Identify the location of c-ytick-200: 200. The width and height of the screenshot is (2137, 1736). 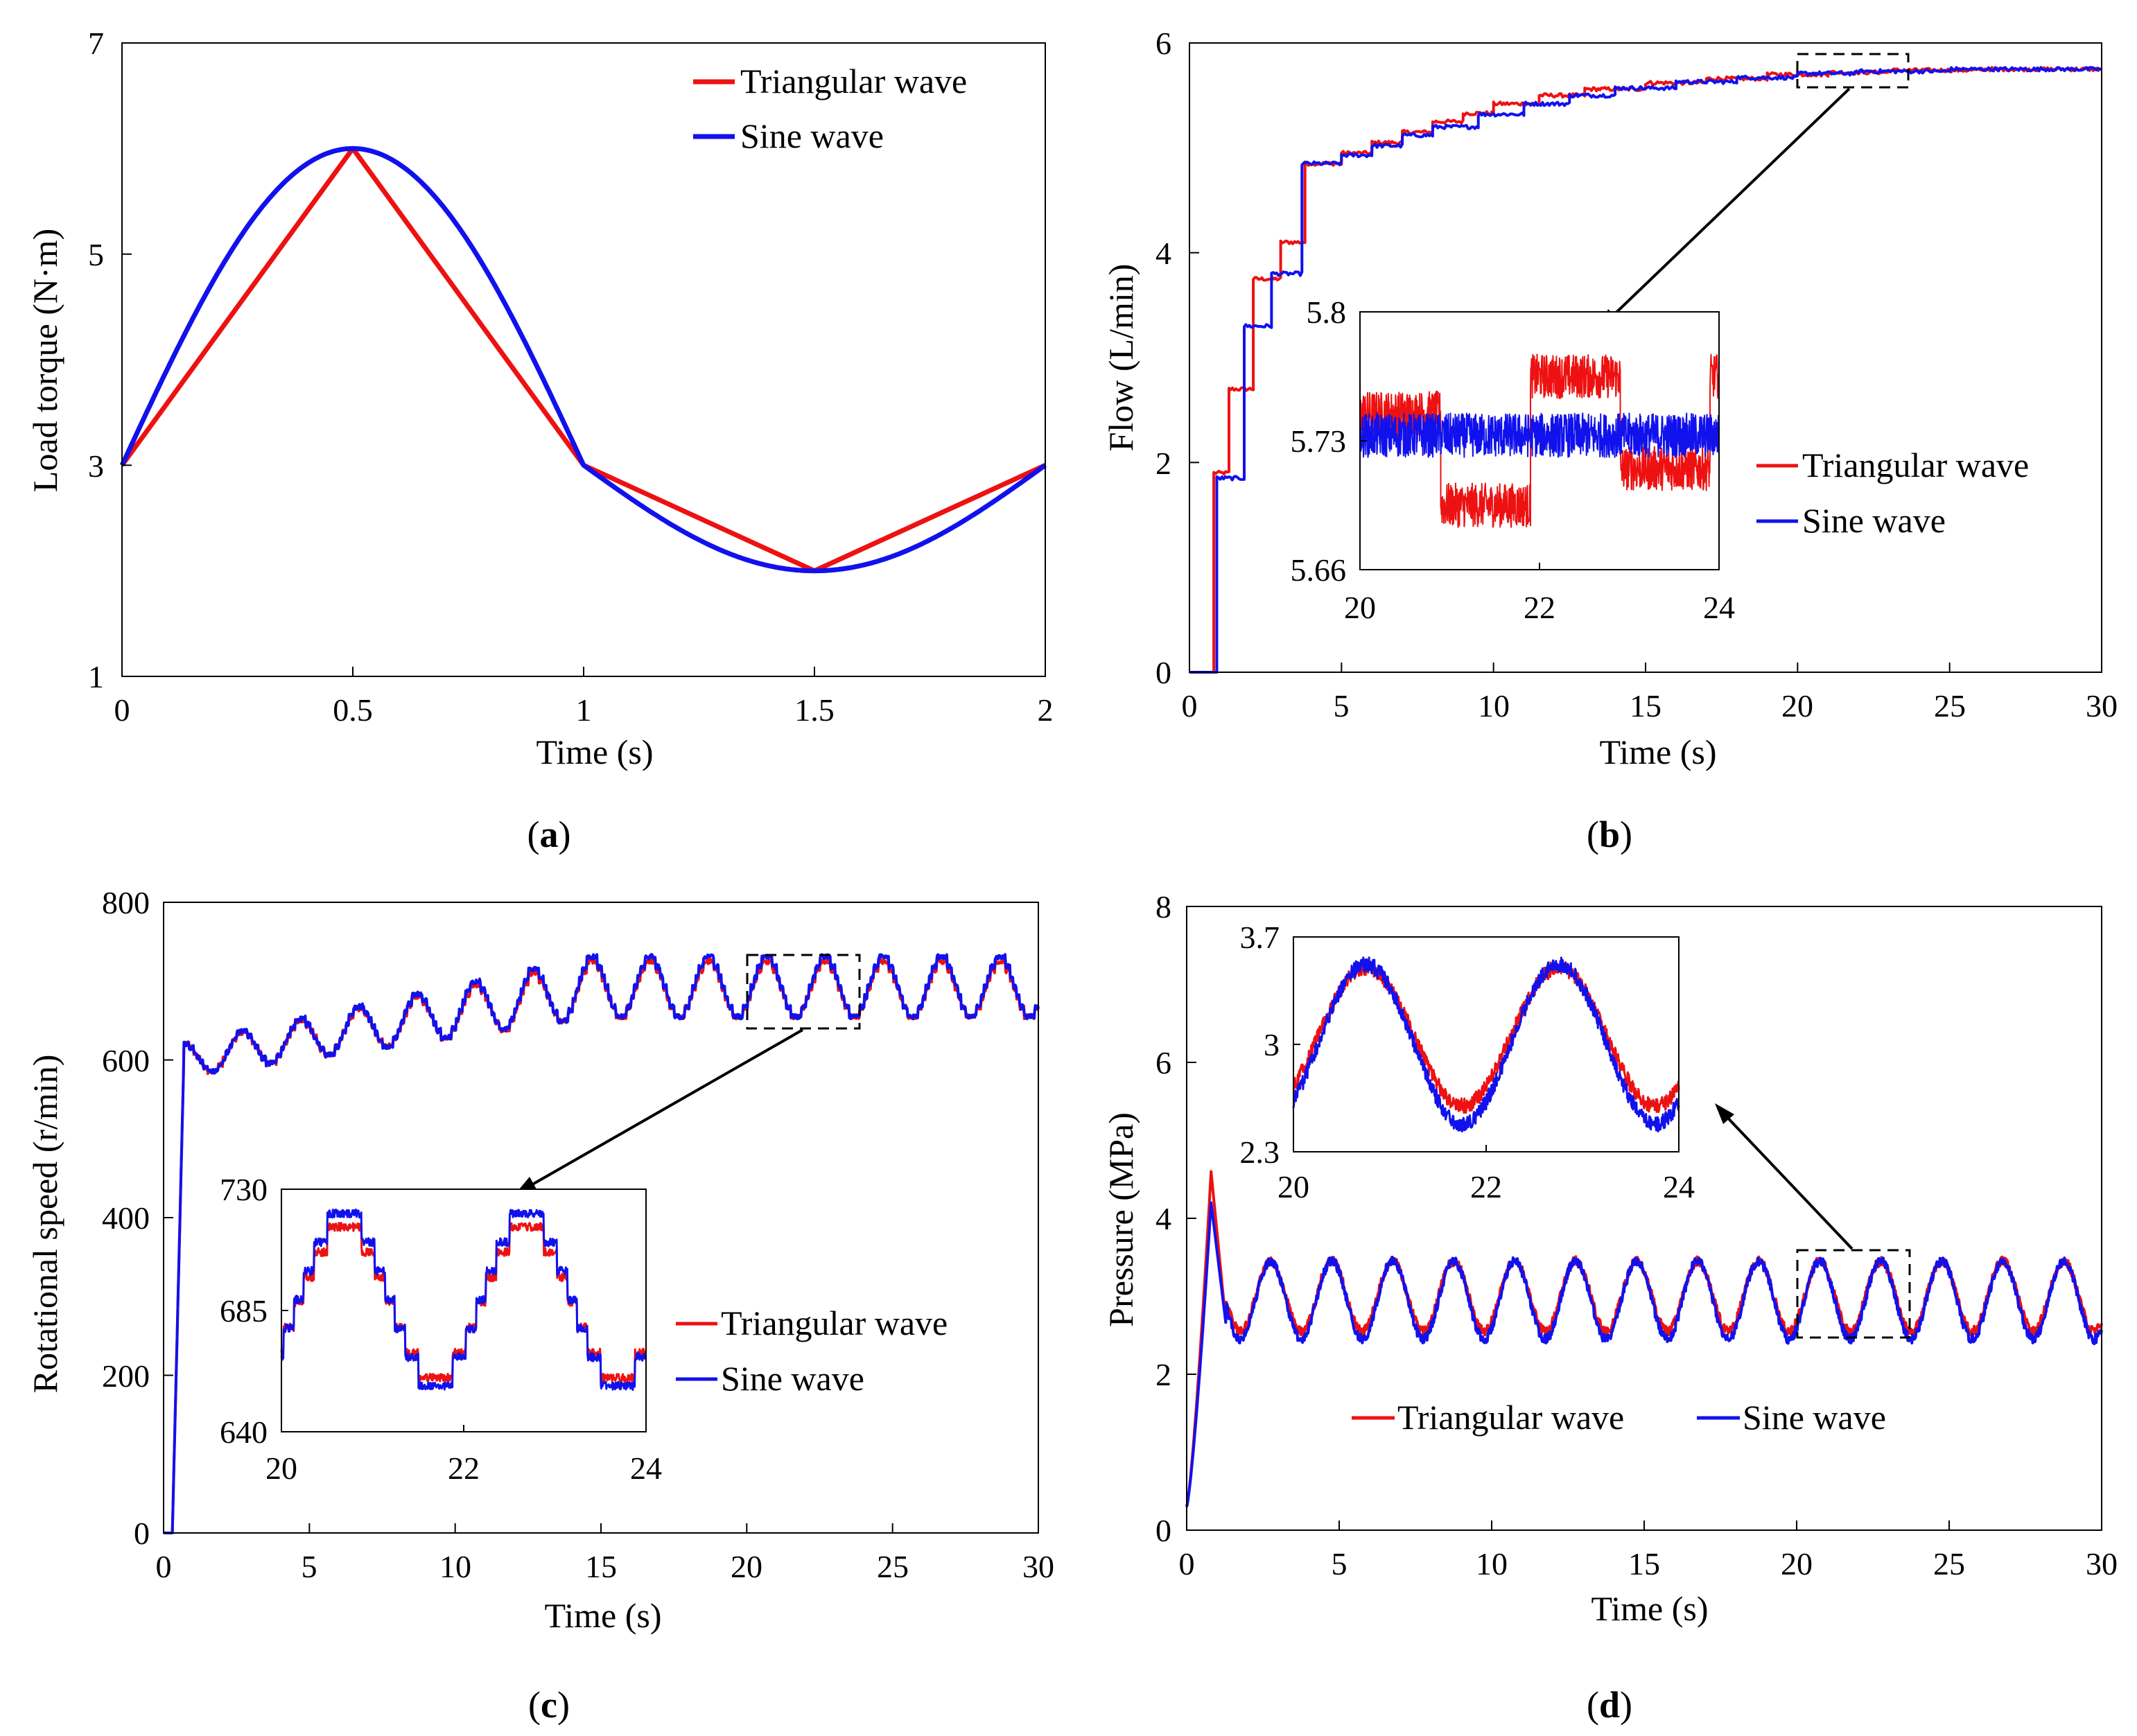
(126, 1376).